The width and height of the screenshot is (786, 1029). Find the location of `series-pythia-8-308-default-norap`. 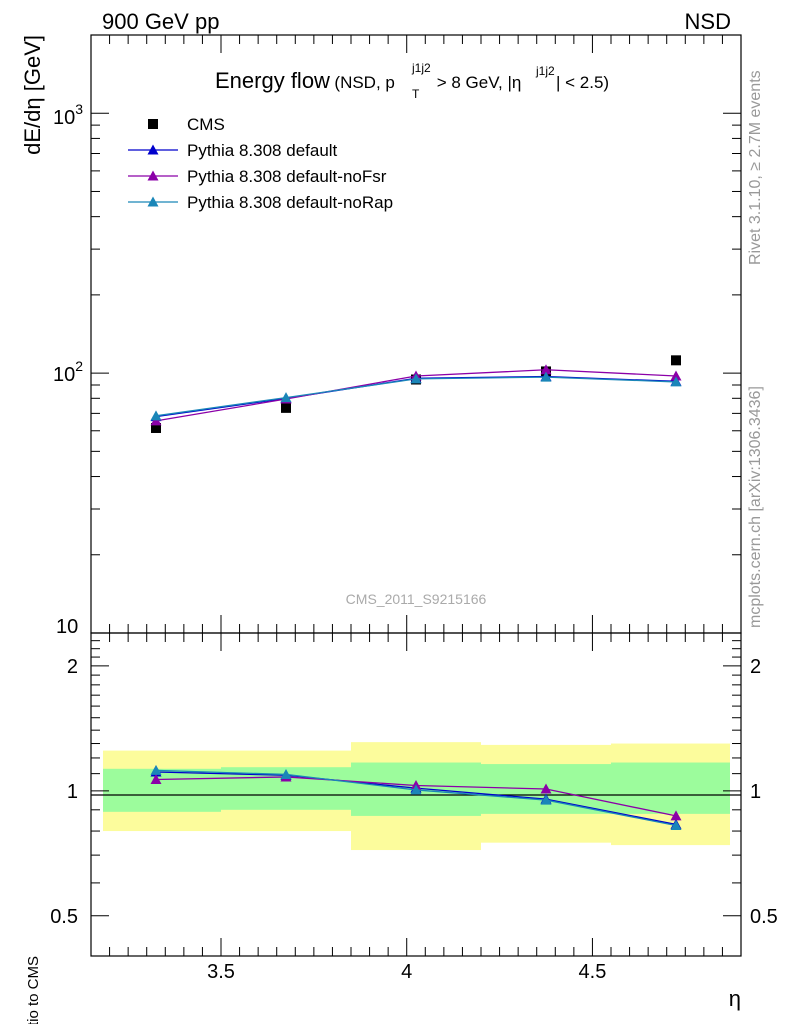

series-pythia-8-308-default-norap is located at coordinates (416, 396).